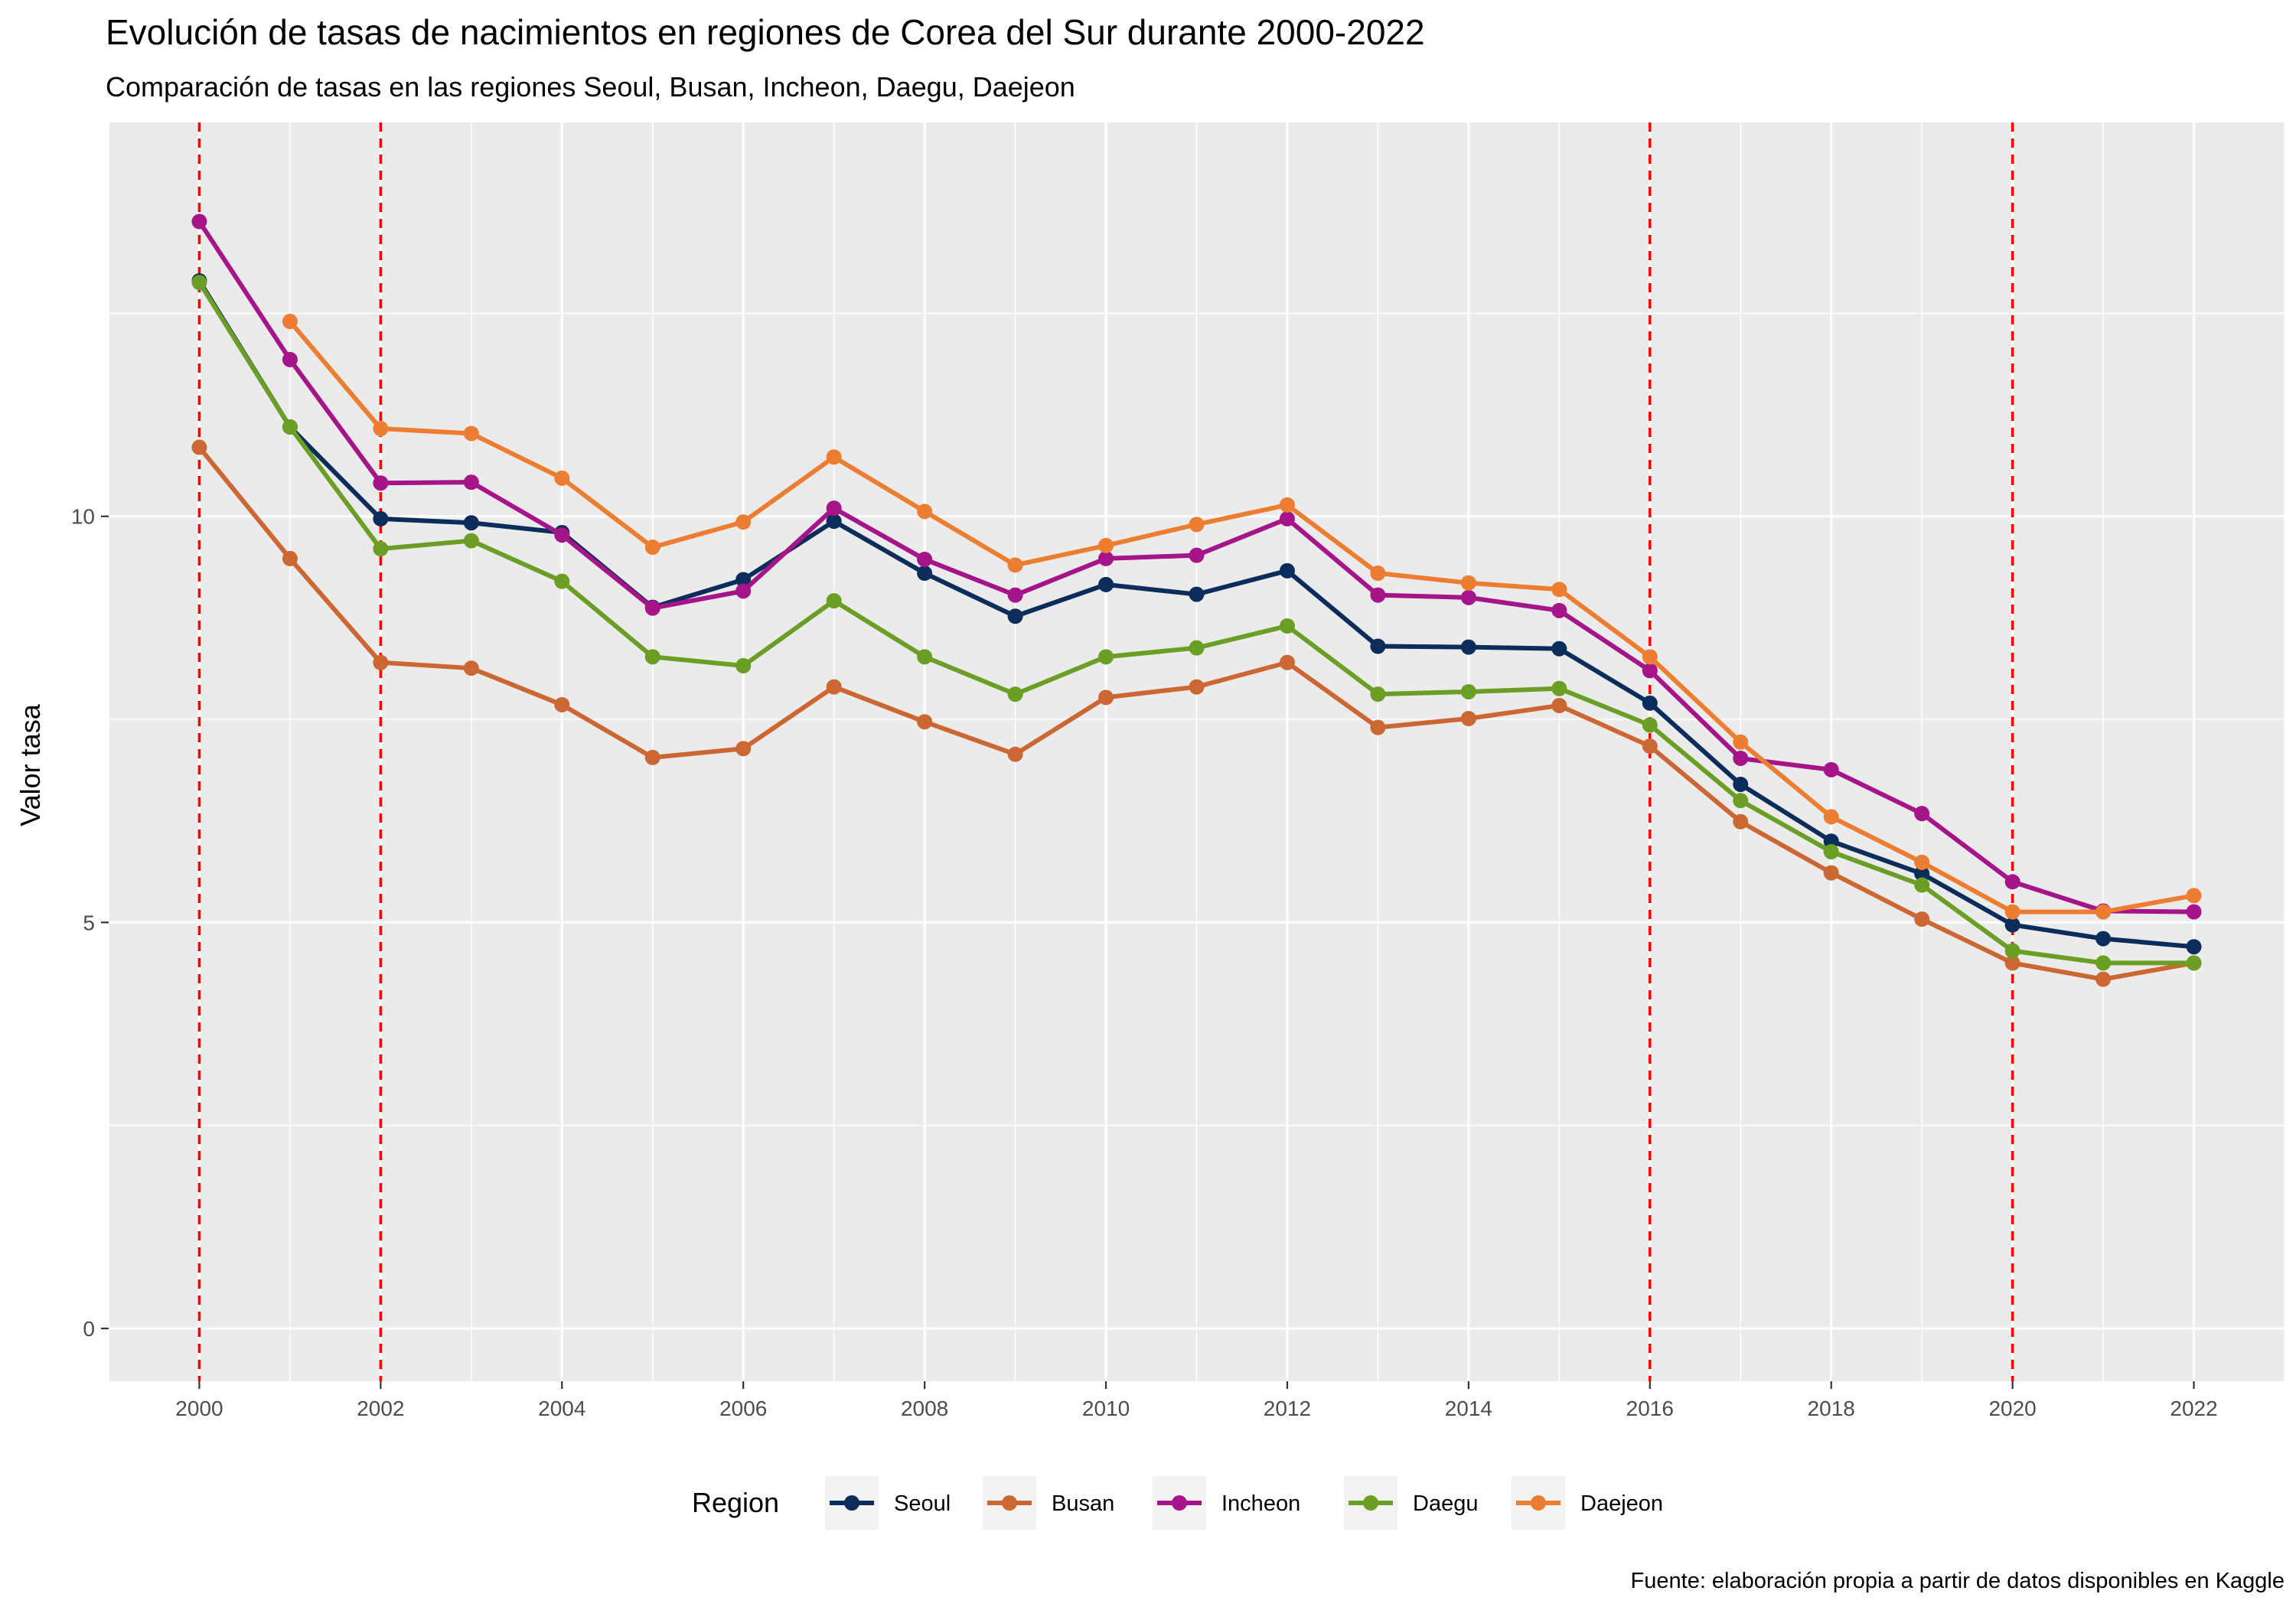 The image size is (2296, 1607). I want to click on legend-label-busan: Busan, so click(1083, 1503).